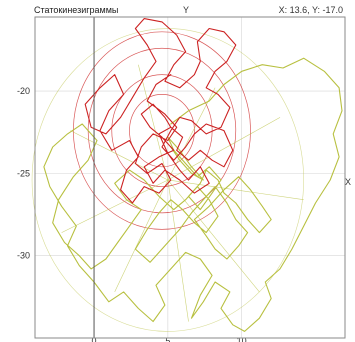 This screenshot has height=342, width=355. What do you see at coordinates (94, 339) in the screenshot?
I see `x-tick-label: 0` at bounding box center [94, 339].